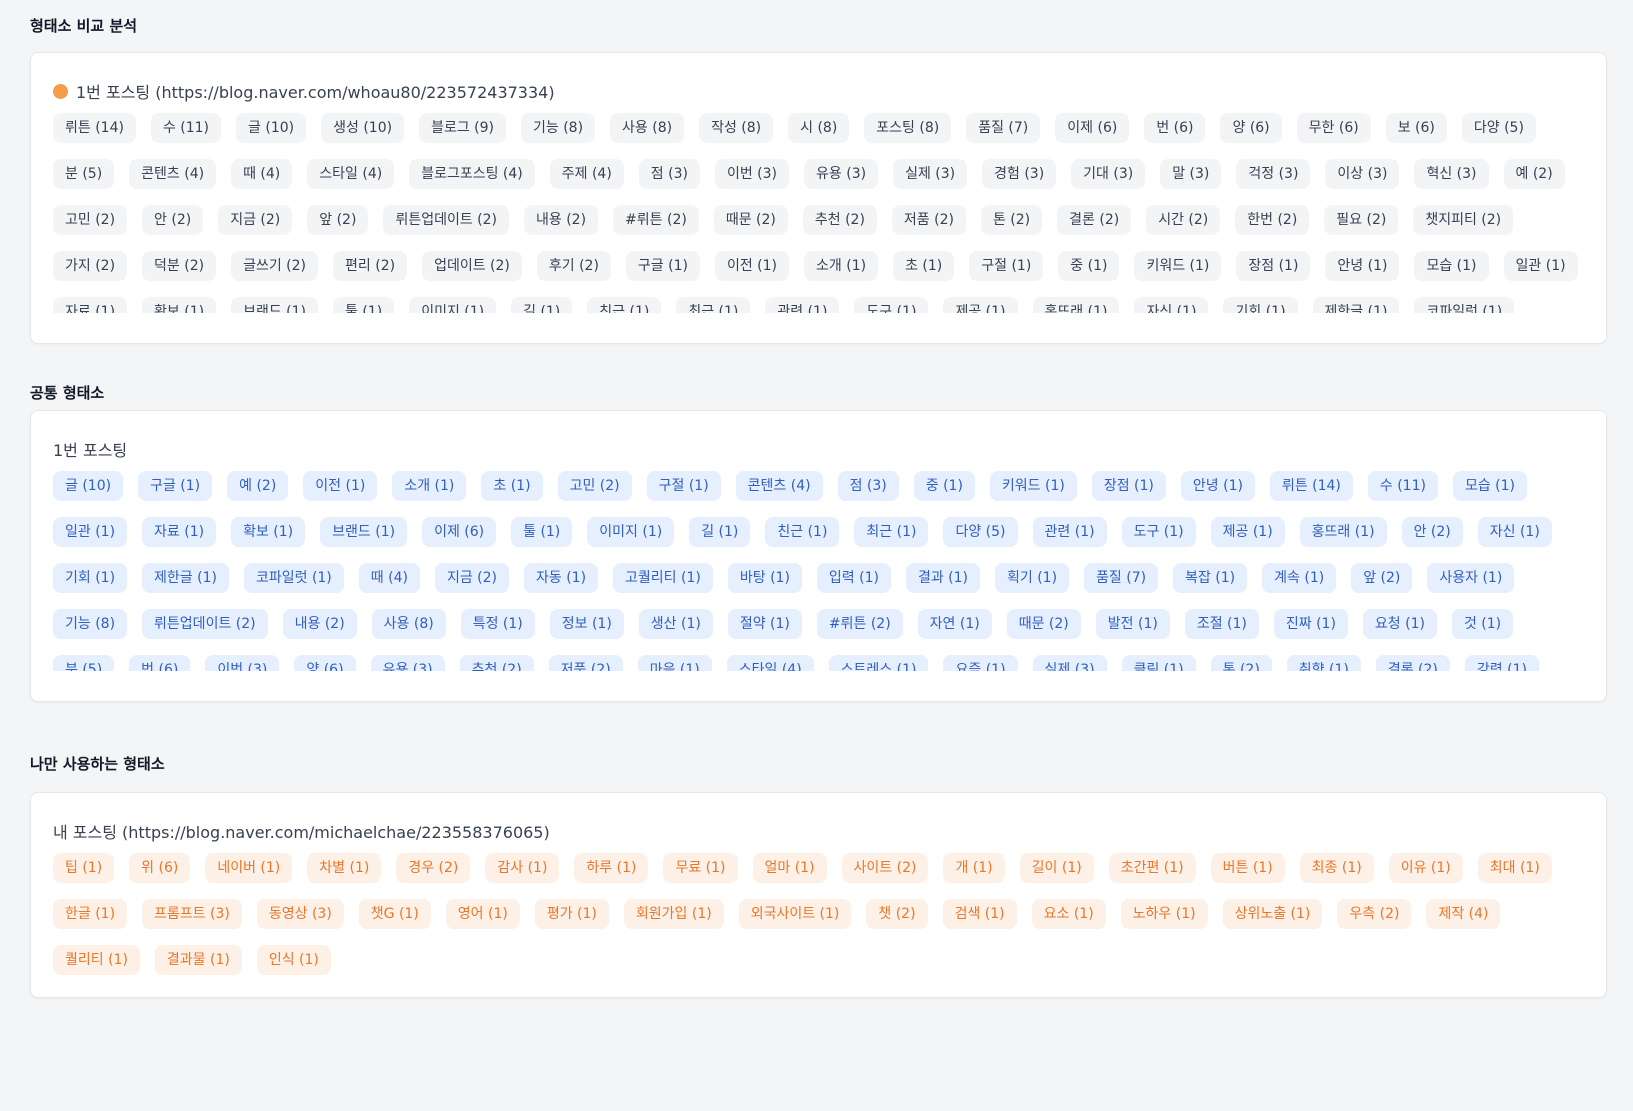 The image size is (1633, 1111). What do you see at coordinates (1323, 663) in the screenshot?
I see `morpheme-tag: 취향 (1)` at bounding box center [1323, 663].